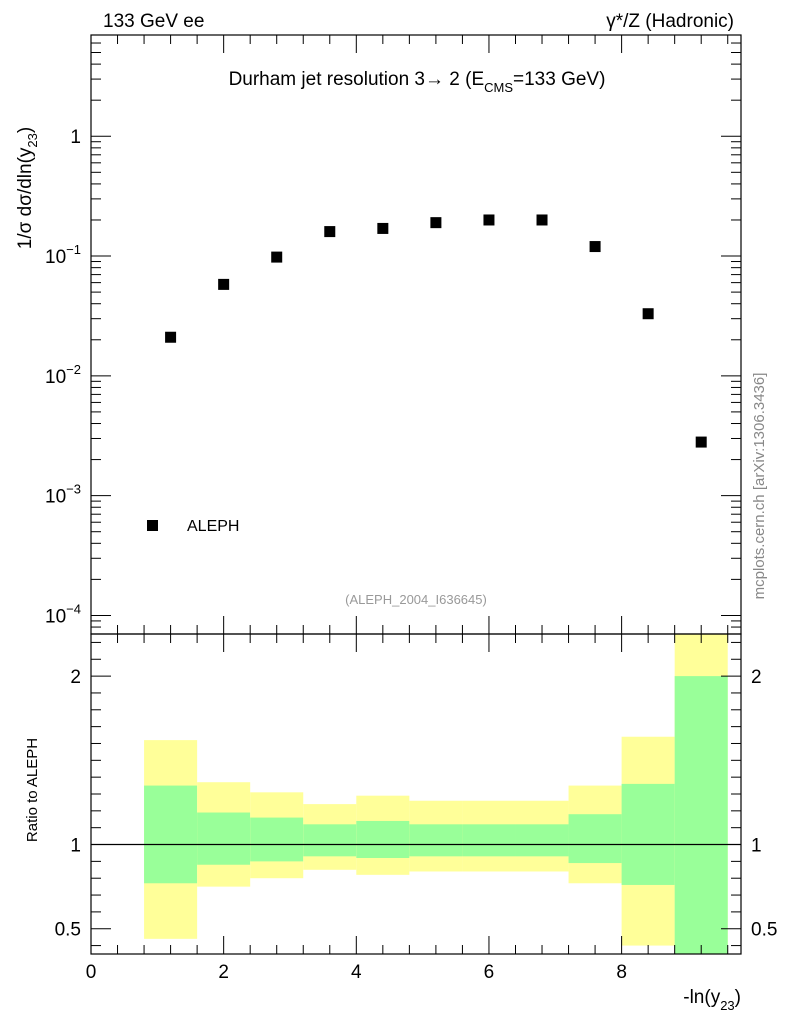 The height and width of the screenshot is (1024, 786). Describe the element at coordinates (489, 972) in the screenshot. I see `x-tick-label-3: 6` at that location.